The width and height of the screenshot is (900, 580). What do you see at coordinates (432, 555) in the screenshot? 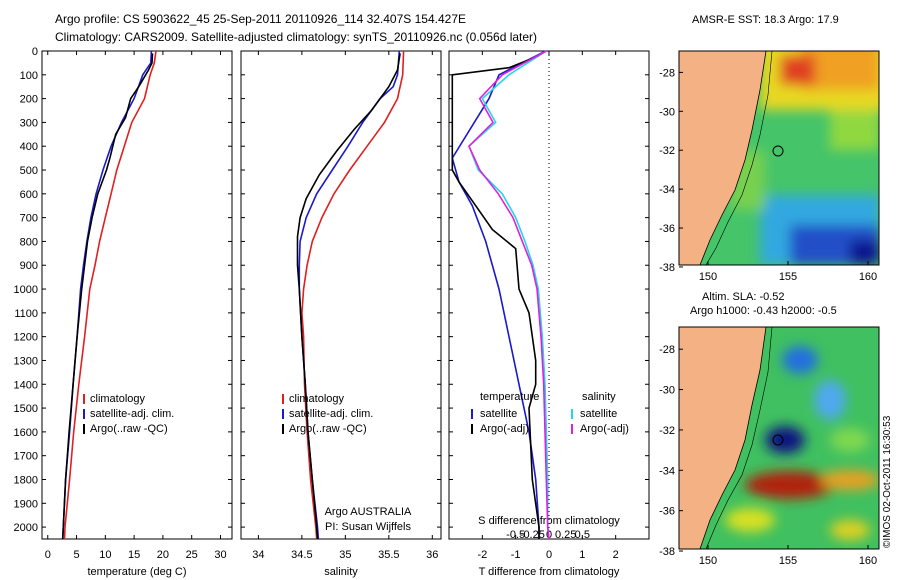
I see `x-tick-label: 36` at bounding box center [432, 555].